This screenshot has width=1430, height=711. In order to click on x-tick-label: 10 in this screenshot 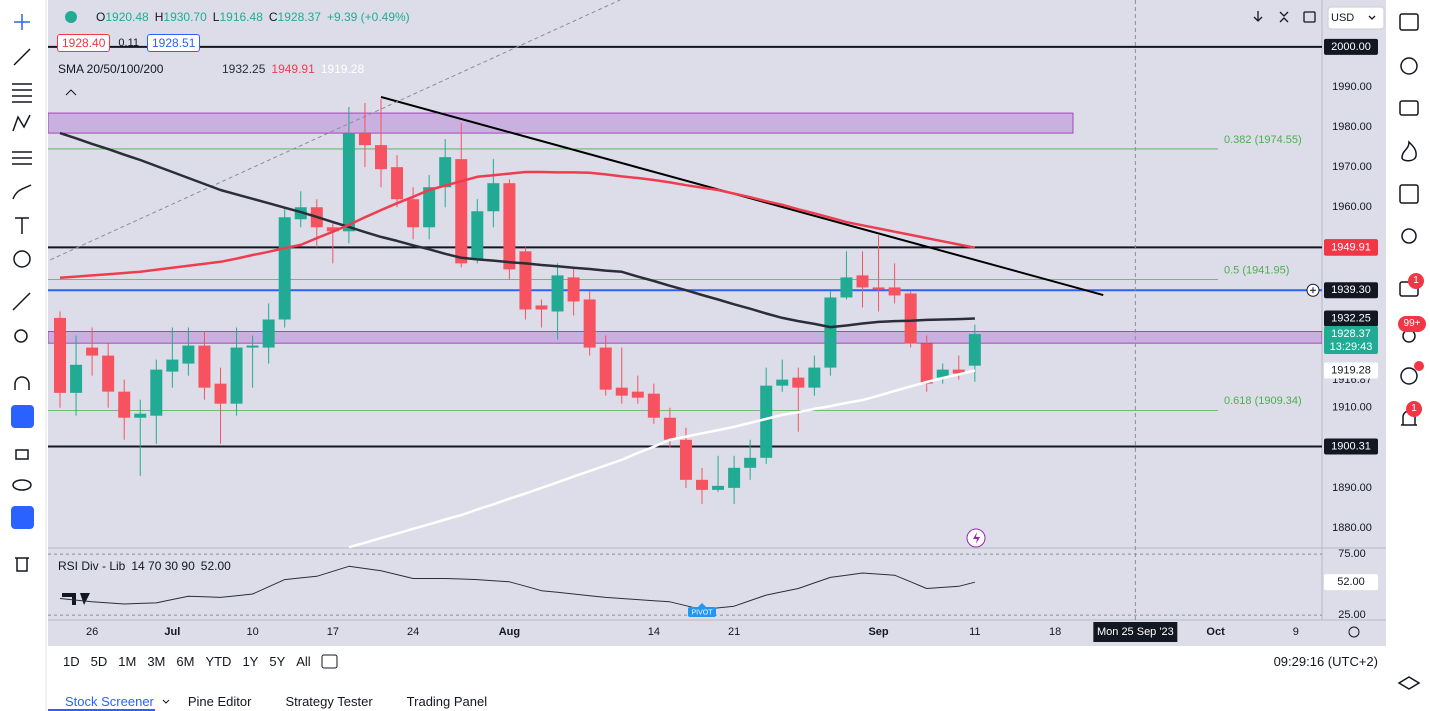, I will do `click(252, 632)`.